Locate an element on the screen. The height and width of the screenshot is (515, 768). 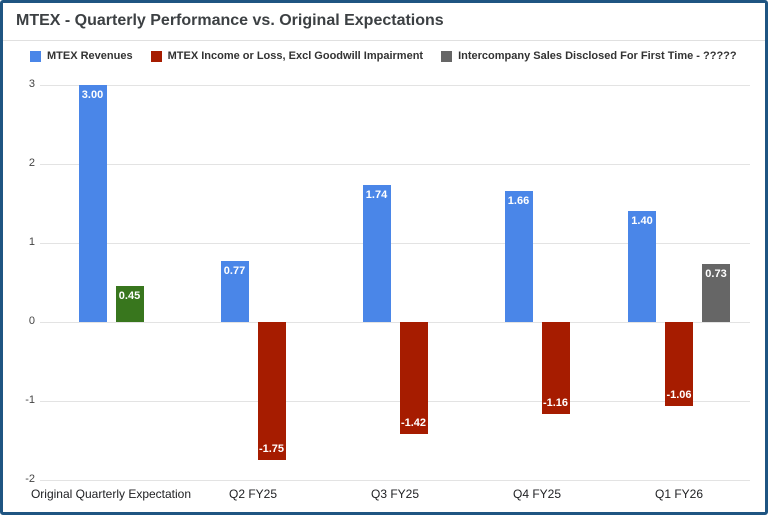
bar-series1-cat4 is located at coordinates (518, 256).